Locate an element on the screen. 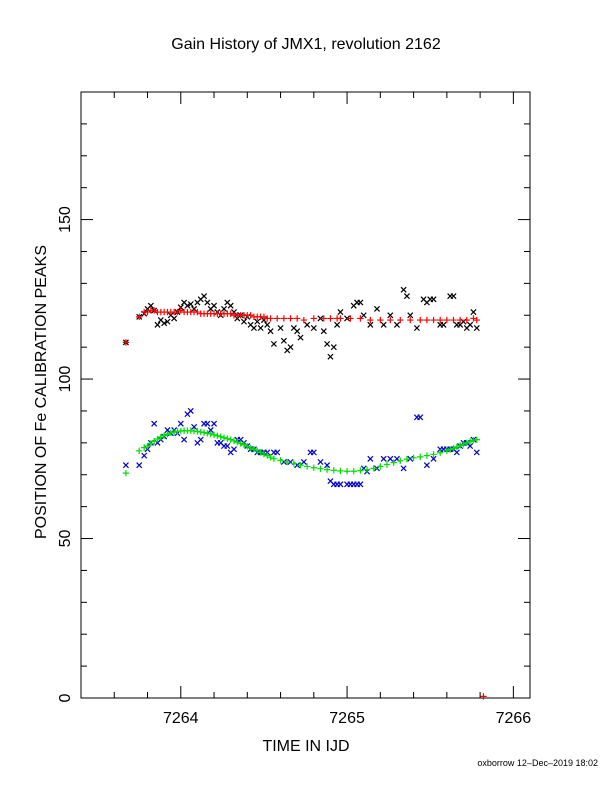 This screenshot has height=792, width=612. x-tick-label: 7266 is located at coordinates (514, 718).